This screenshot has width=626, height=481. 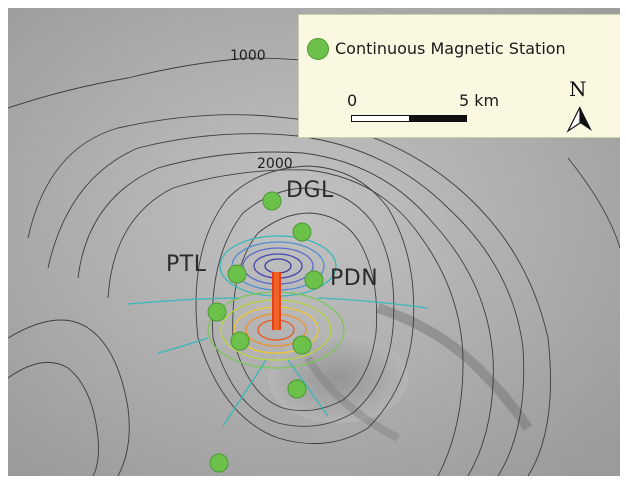 I want to click on station-ptl, so click(x=237, y=274).